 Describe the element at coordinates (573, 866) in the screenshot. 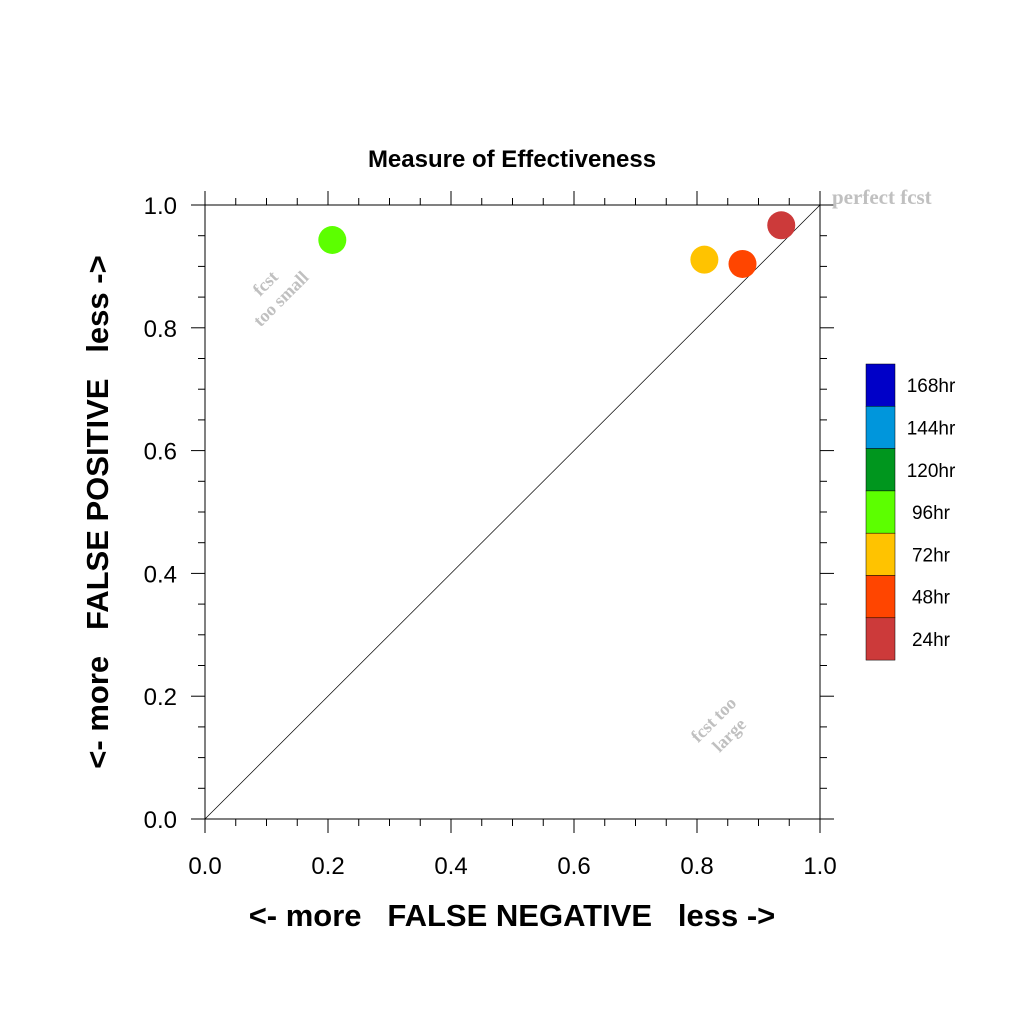

I see `x-tick-label: 0.6` at that location.